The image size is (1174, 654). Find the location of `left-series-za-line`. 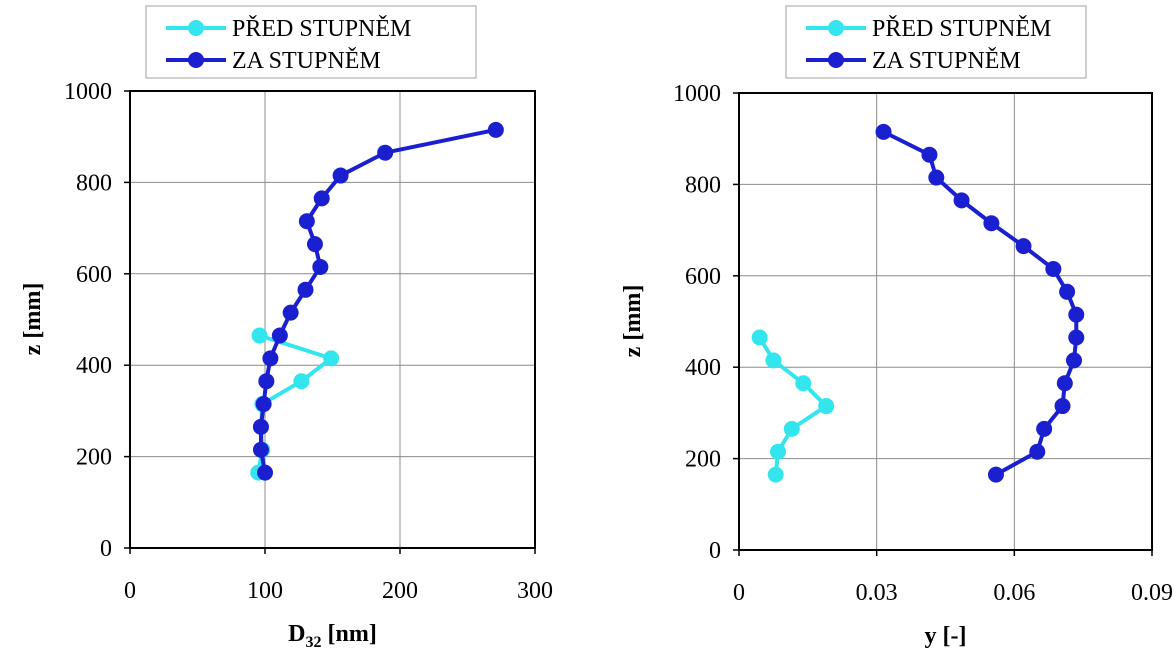

left-series-za-line is located at coordinates (377, 300).